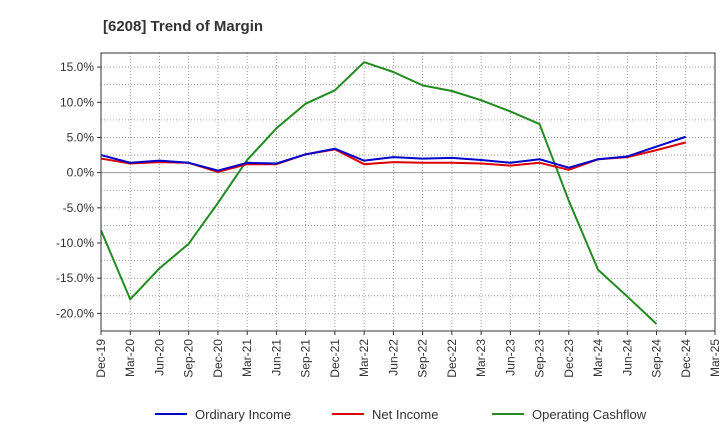  What do you see at coordinates (540, 358) in the screenshot?
I see `x-tick-label: Sep-23` at bounding box center [540, 358].